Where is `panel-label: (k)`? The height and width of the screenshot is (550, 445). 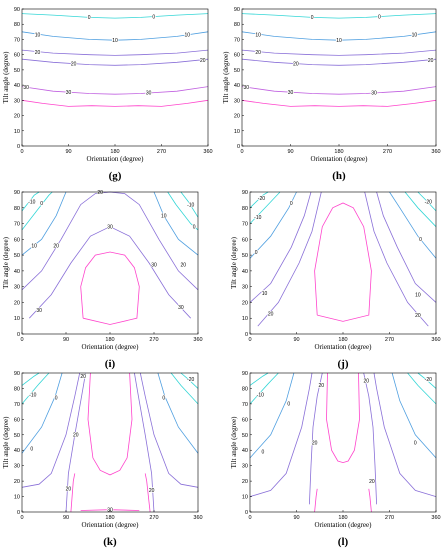 panel-label: (k) is located at coordinates (110, 542).